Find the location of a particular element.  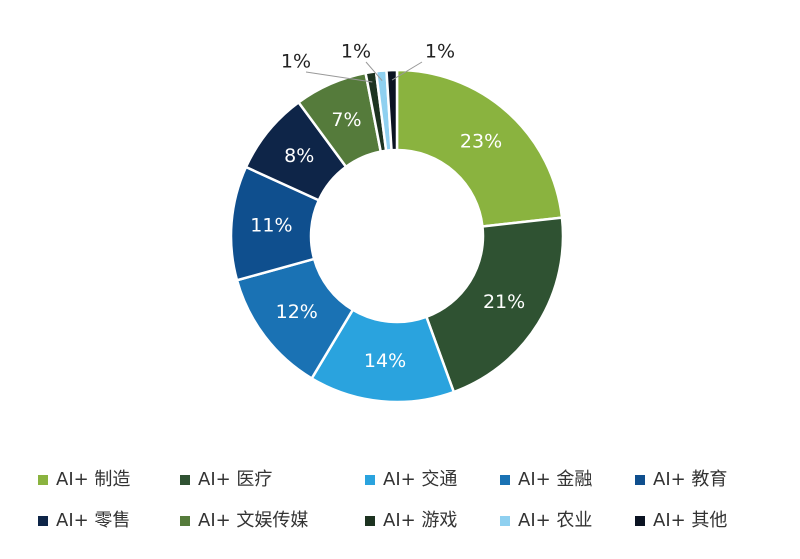

data-label: 7% is located at coordinates (346, 120).